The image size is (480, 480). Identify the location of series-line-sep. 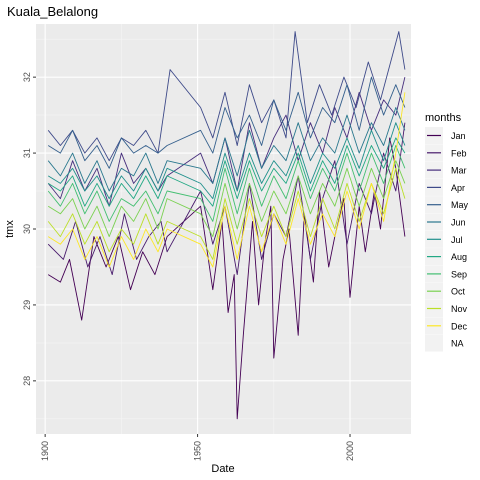
(226, 183).